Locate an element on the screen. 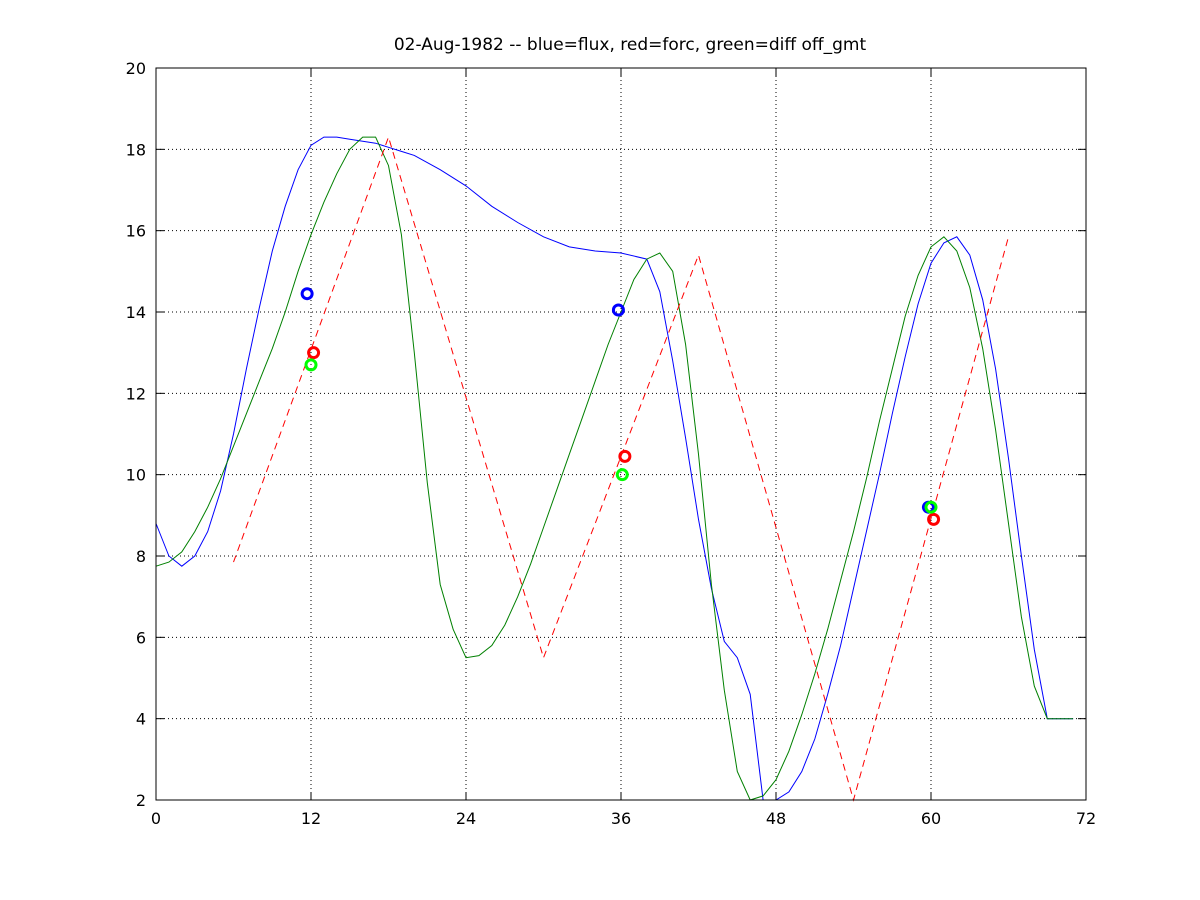  y-tick-label: 4 is located at coordinates (141, 719).